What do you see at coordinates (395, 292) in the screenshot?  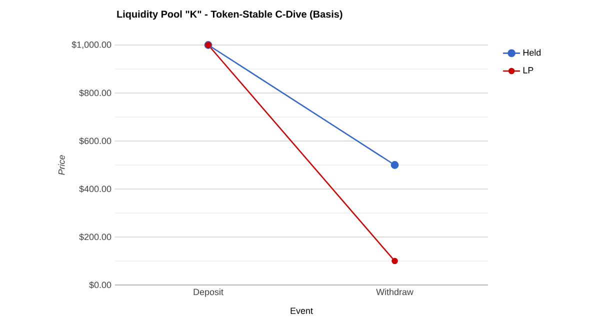 I see `x-tick-label: Withdraw` at bounding box center [395, 292].